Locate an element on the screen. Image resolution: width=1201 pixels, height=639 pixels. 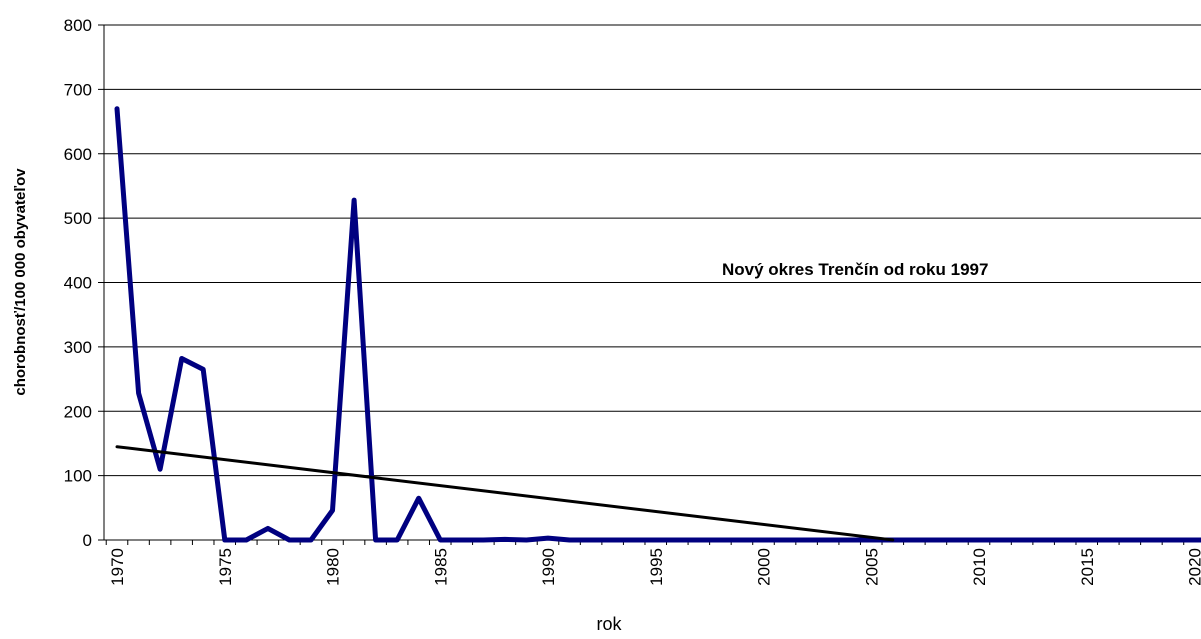
x-tick-label: 2010 is located at coordinates (979, 567).